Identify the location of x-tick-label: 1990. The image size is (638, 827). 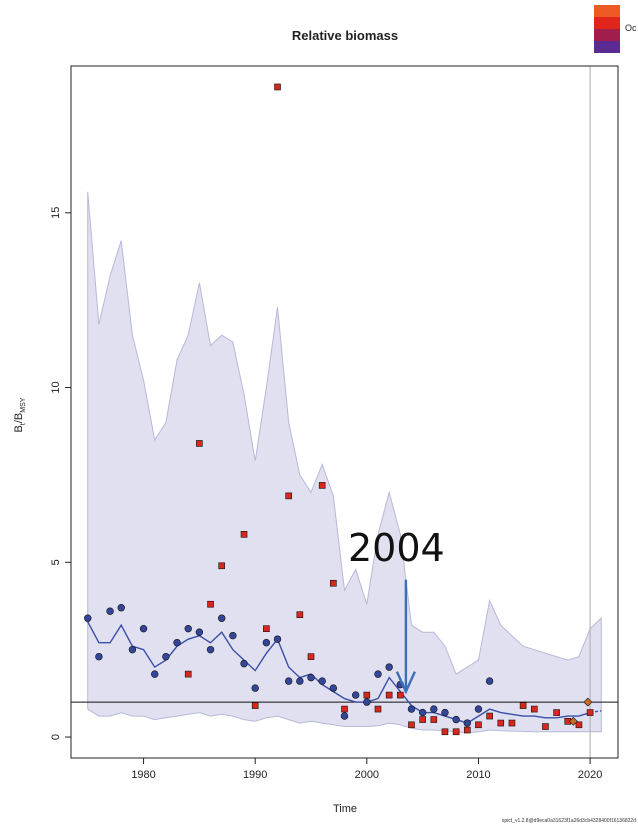
(255, 775).